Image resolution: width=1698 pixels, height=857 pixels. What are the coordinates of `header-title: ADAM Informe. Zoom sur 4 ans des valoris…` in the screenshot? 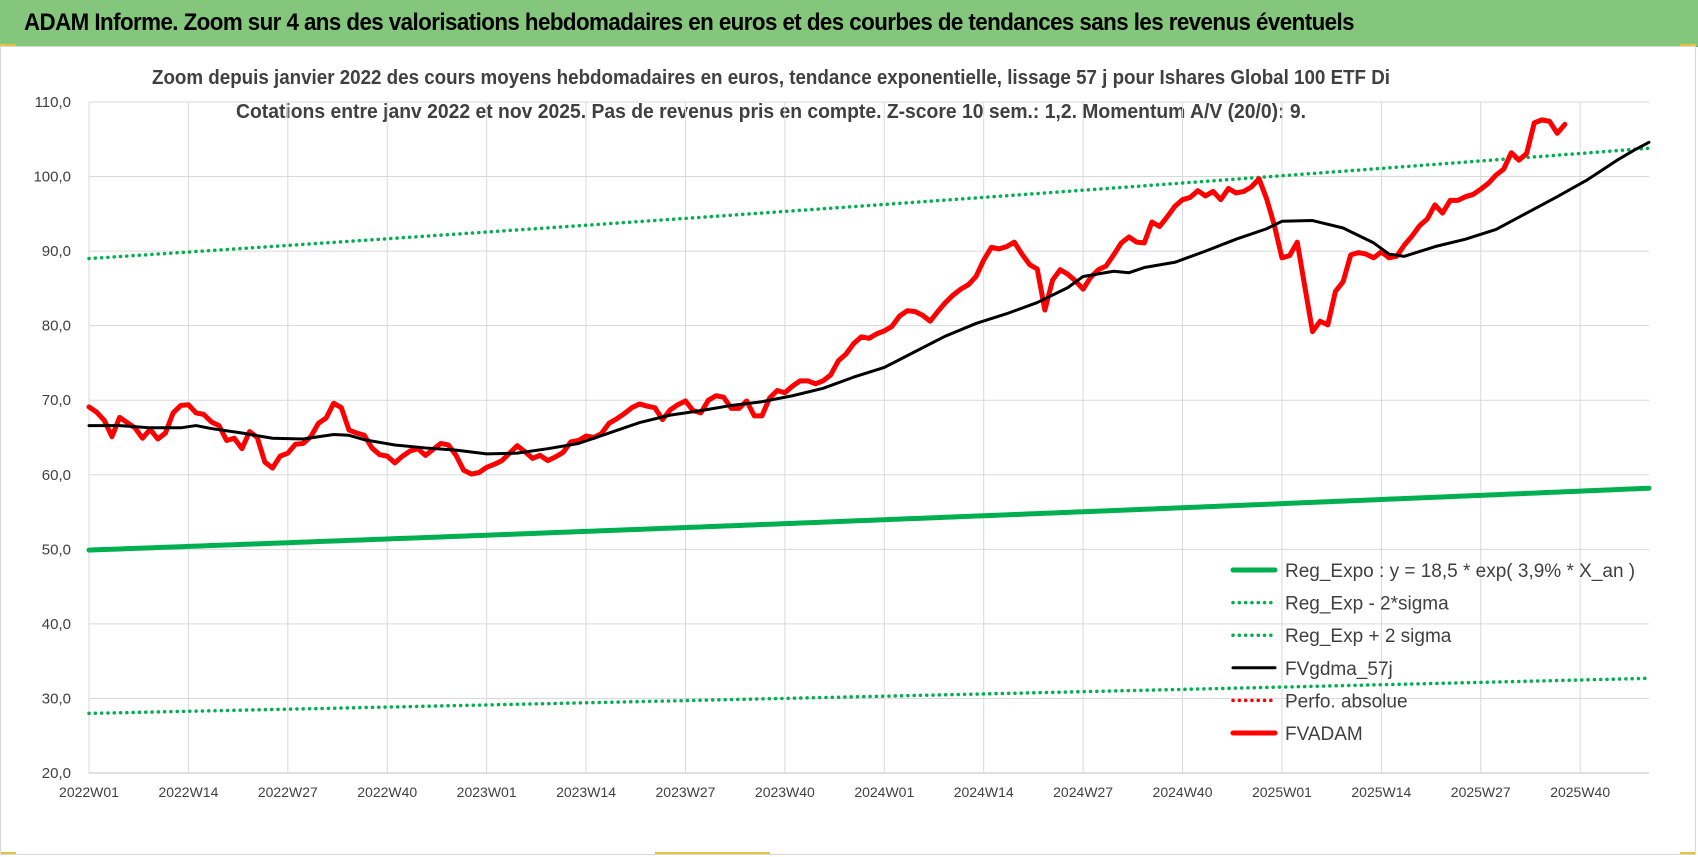 It's located at (689, 22).